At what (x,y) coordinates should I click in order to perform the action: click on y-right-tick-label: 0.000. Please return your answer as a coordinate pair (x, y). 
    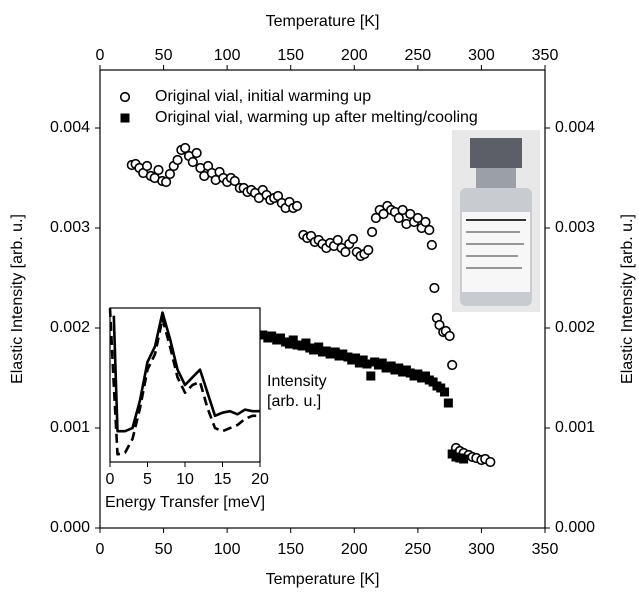
    Looking at the image, I should click on (575, 527).